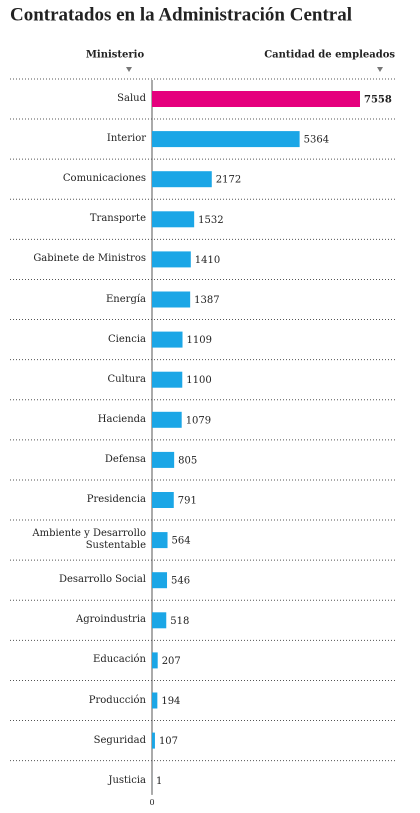 The image size is (420, 813). What do you see at coordinates (207, 260) in the screenshot?
I see `value-label: 1410` at bounding box center [207, 260].